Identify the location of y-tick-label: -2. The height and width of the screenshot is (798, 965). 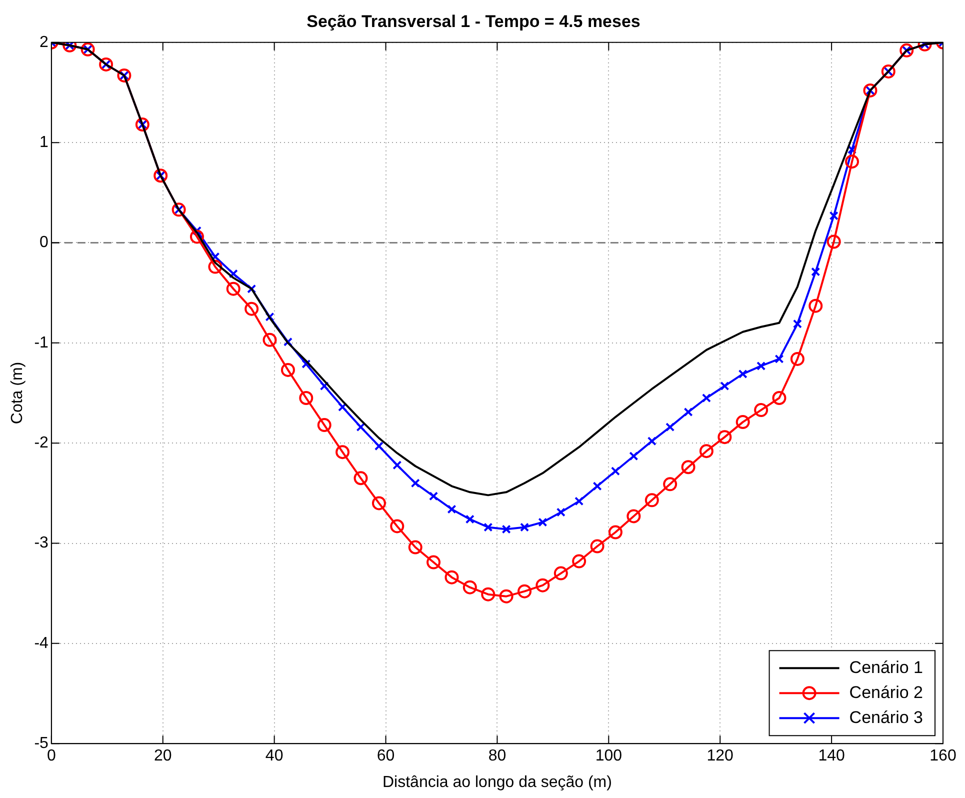
(41, 443).